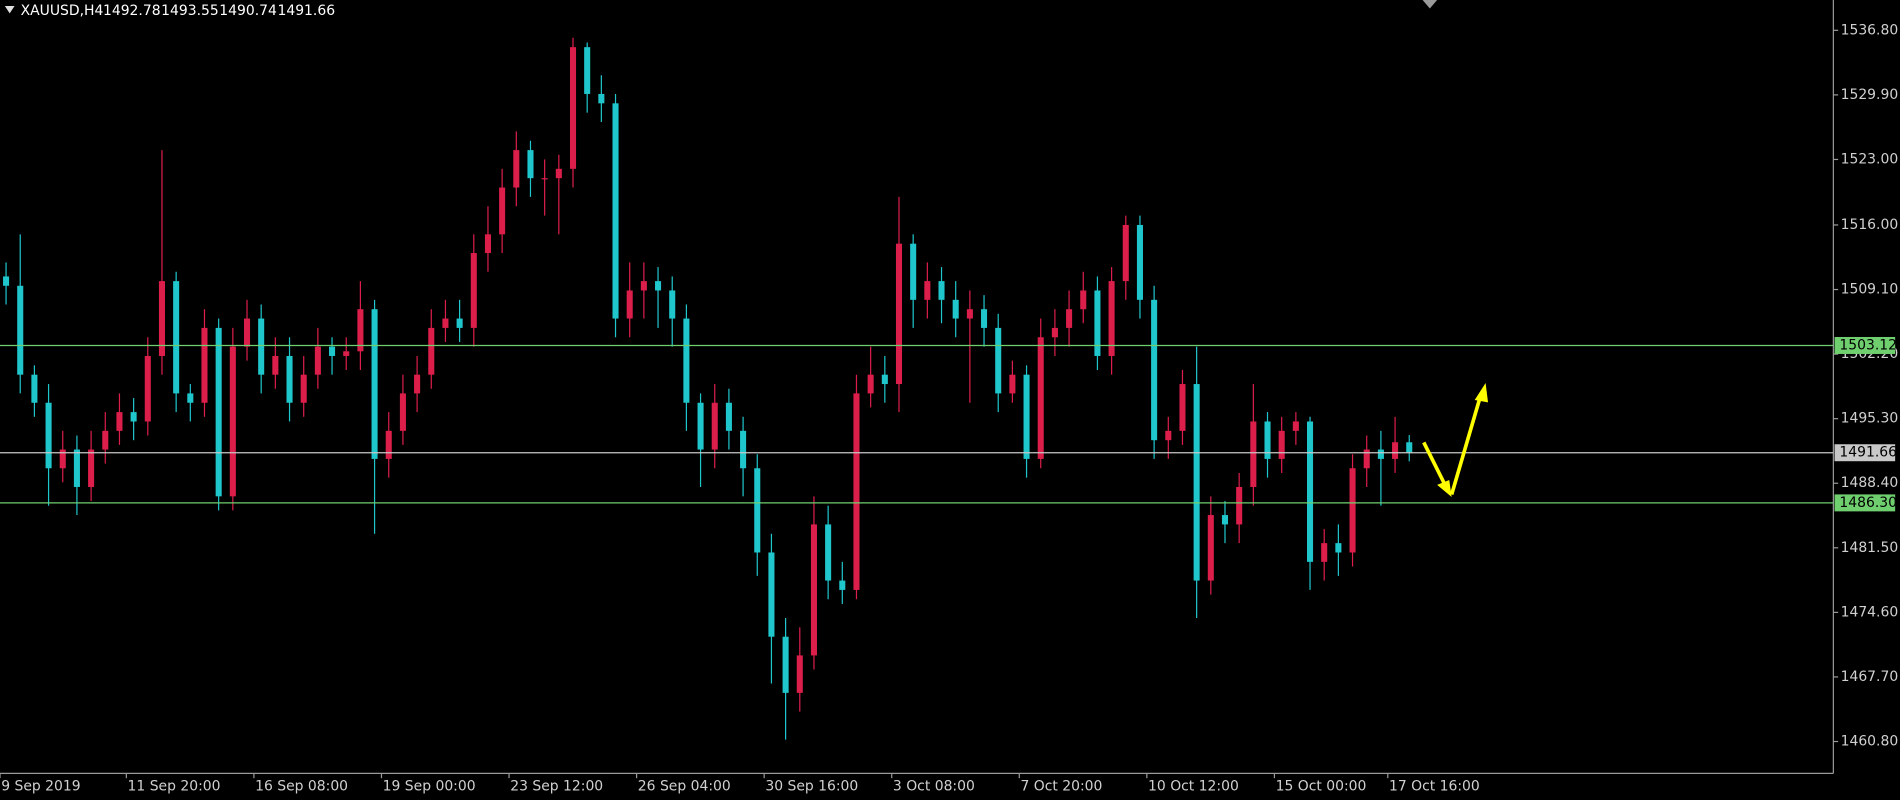 This screenshot has height=800, width=1900. What do you see at coordinates (1870, 483) in the screenshot?
I see `y-tick-label: 1488.40` at bounding box center [1870, 483].